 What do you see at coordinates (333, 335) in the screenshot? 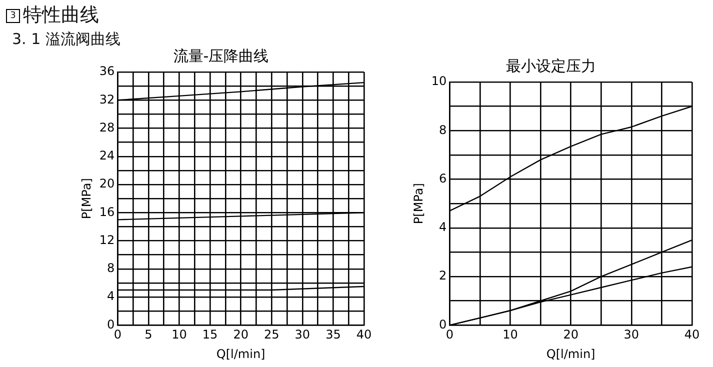
I see `x-tick-label: 35` at bounding box center [333, 335].